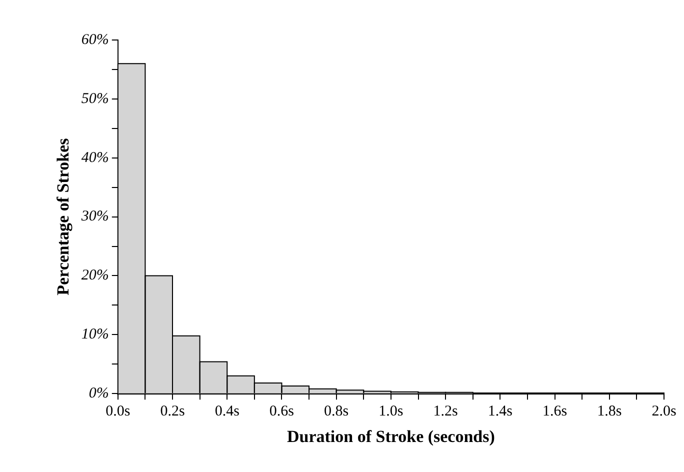 This screenshot has width=684, height=472. Describe the element at coordinates (95, 276) in the screenshot. I see `y-tick-label: 20%` at that location.